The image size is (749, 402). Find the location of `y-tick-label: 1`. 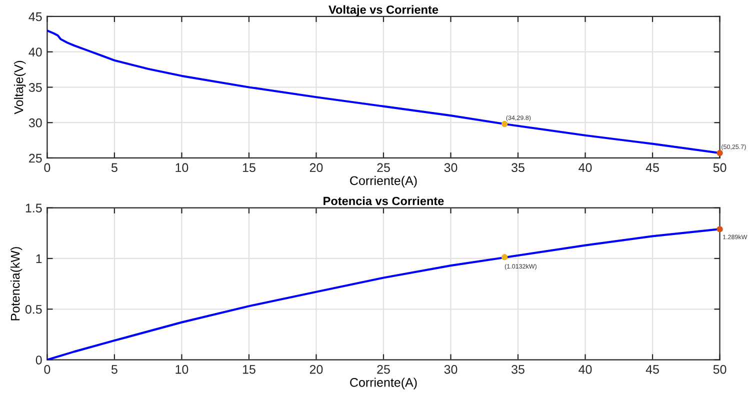

y-tick-label: 1 is located at coordinates (39, 259).